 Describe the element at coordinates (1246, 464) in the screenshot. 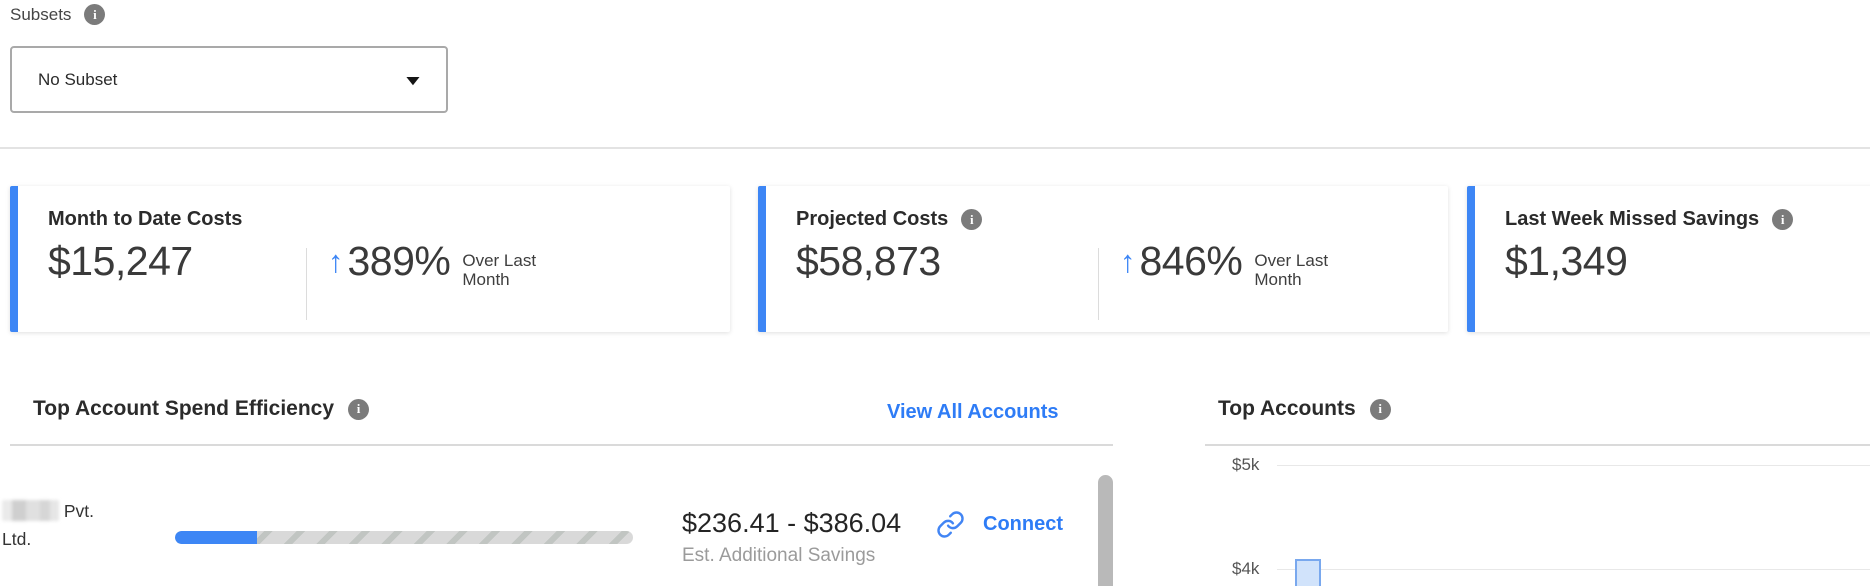

I see `y-axis-tick-5k: $5k` at that location.